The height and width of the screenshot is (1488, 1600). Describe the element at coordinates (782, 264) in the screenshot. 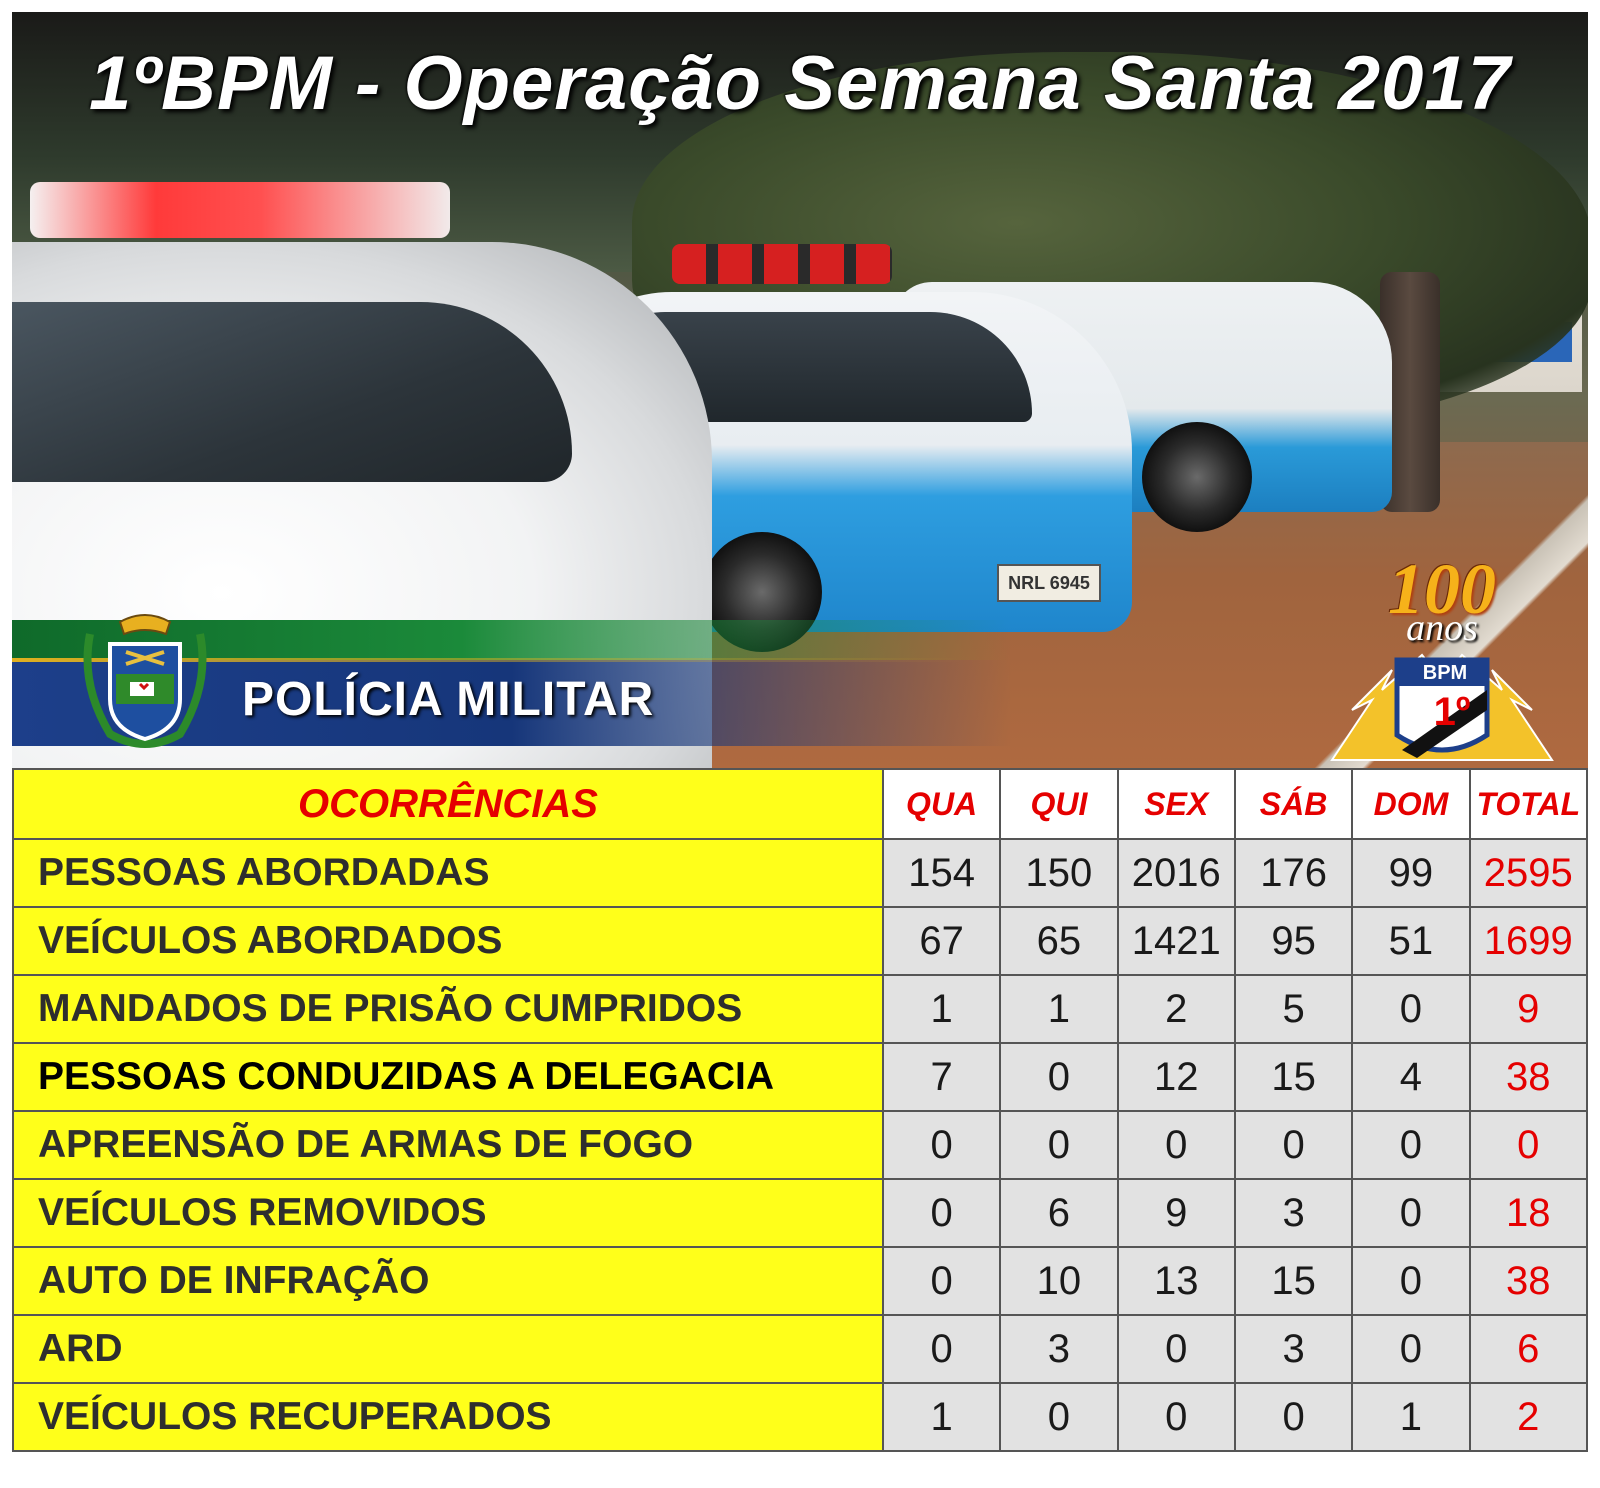

I see `police-car-lightbar` at that location.